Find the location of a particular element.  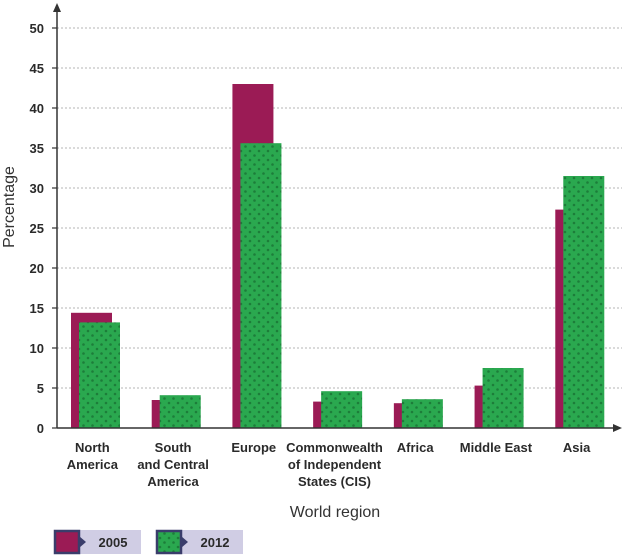

x-category-label: North is located at coordinates (92, 447).